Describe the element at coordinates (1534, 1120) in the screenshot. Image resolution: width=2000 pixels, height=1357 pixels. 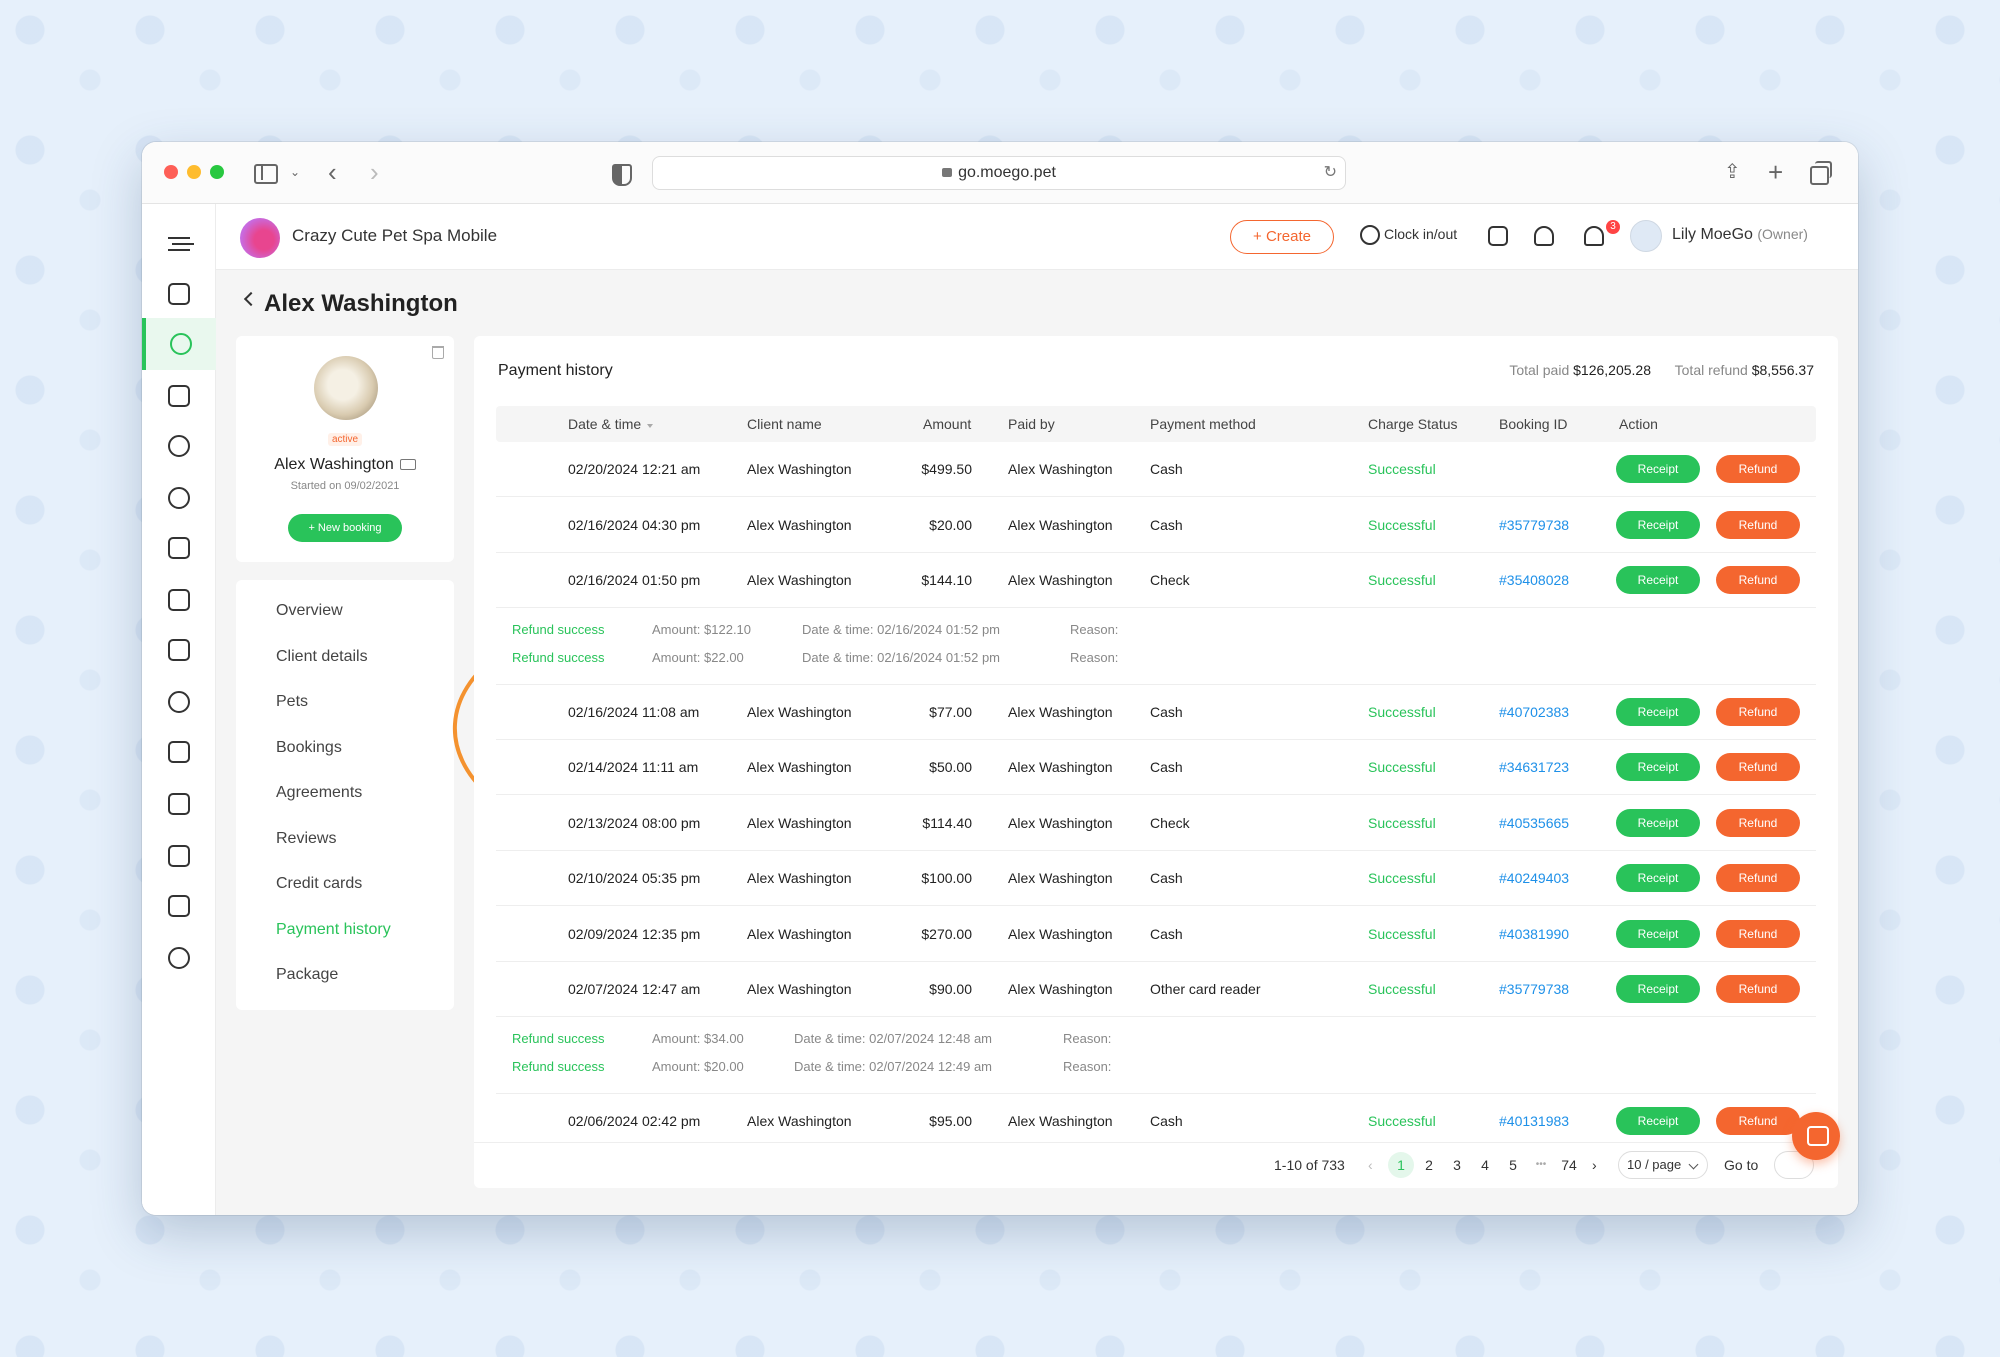
I see `booking-id-link: #40131983` at that location.